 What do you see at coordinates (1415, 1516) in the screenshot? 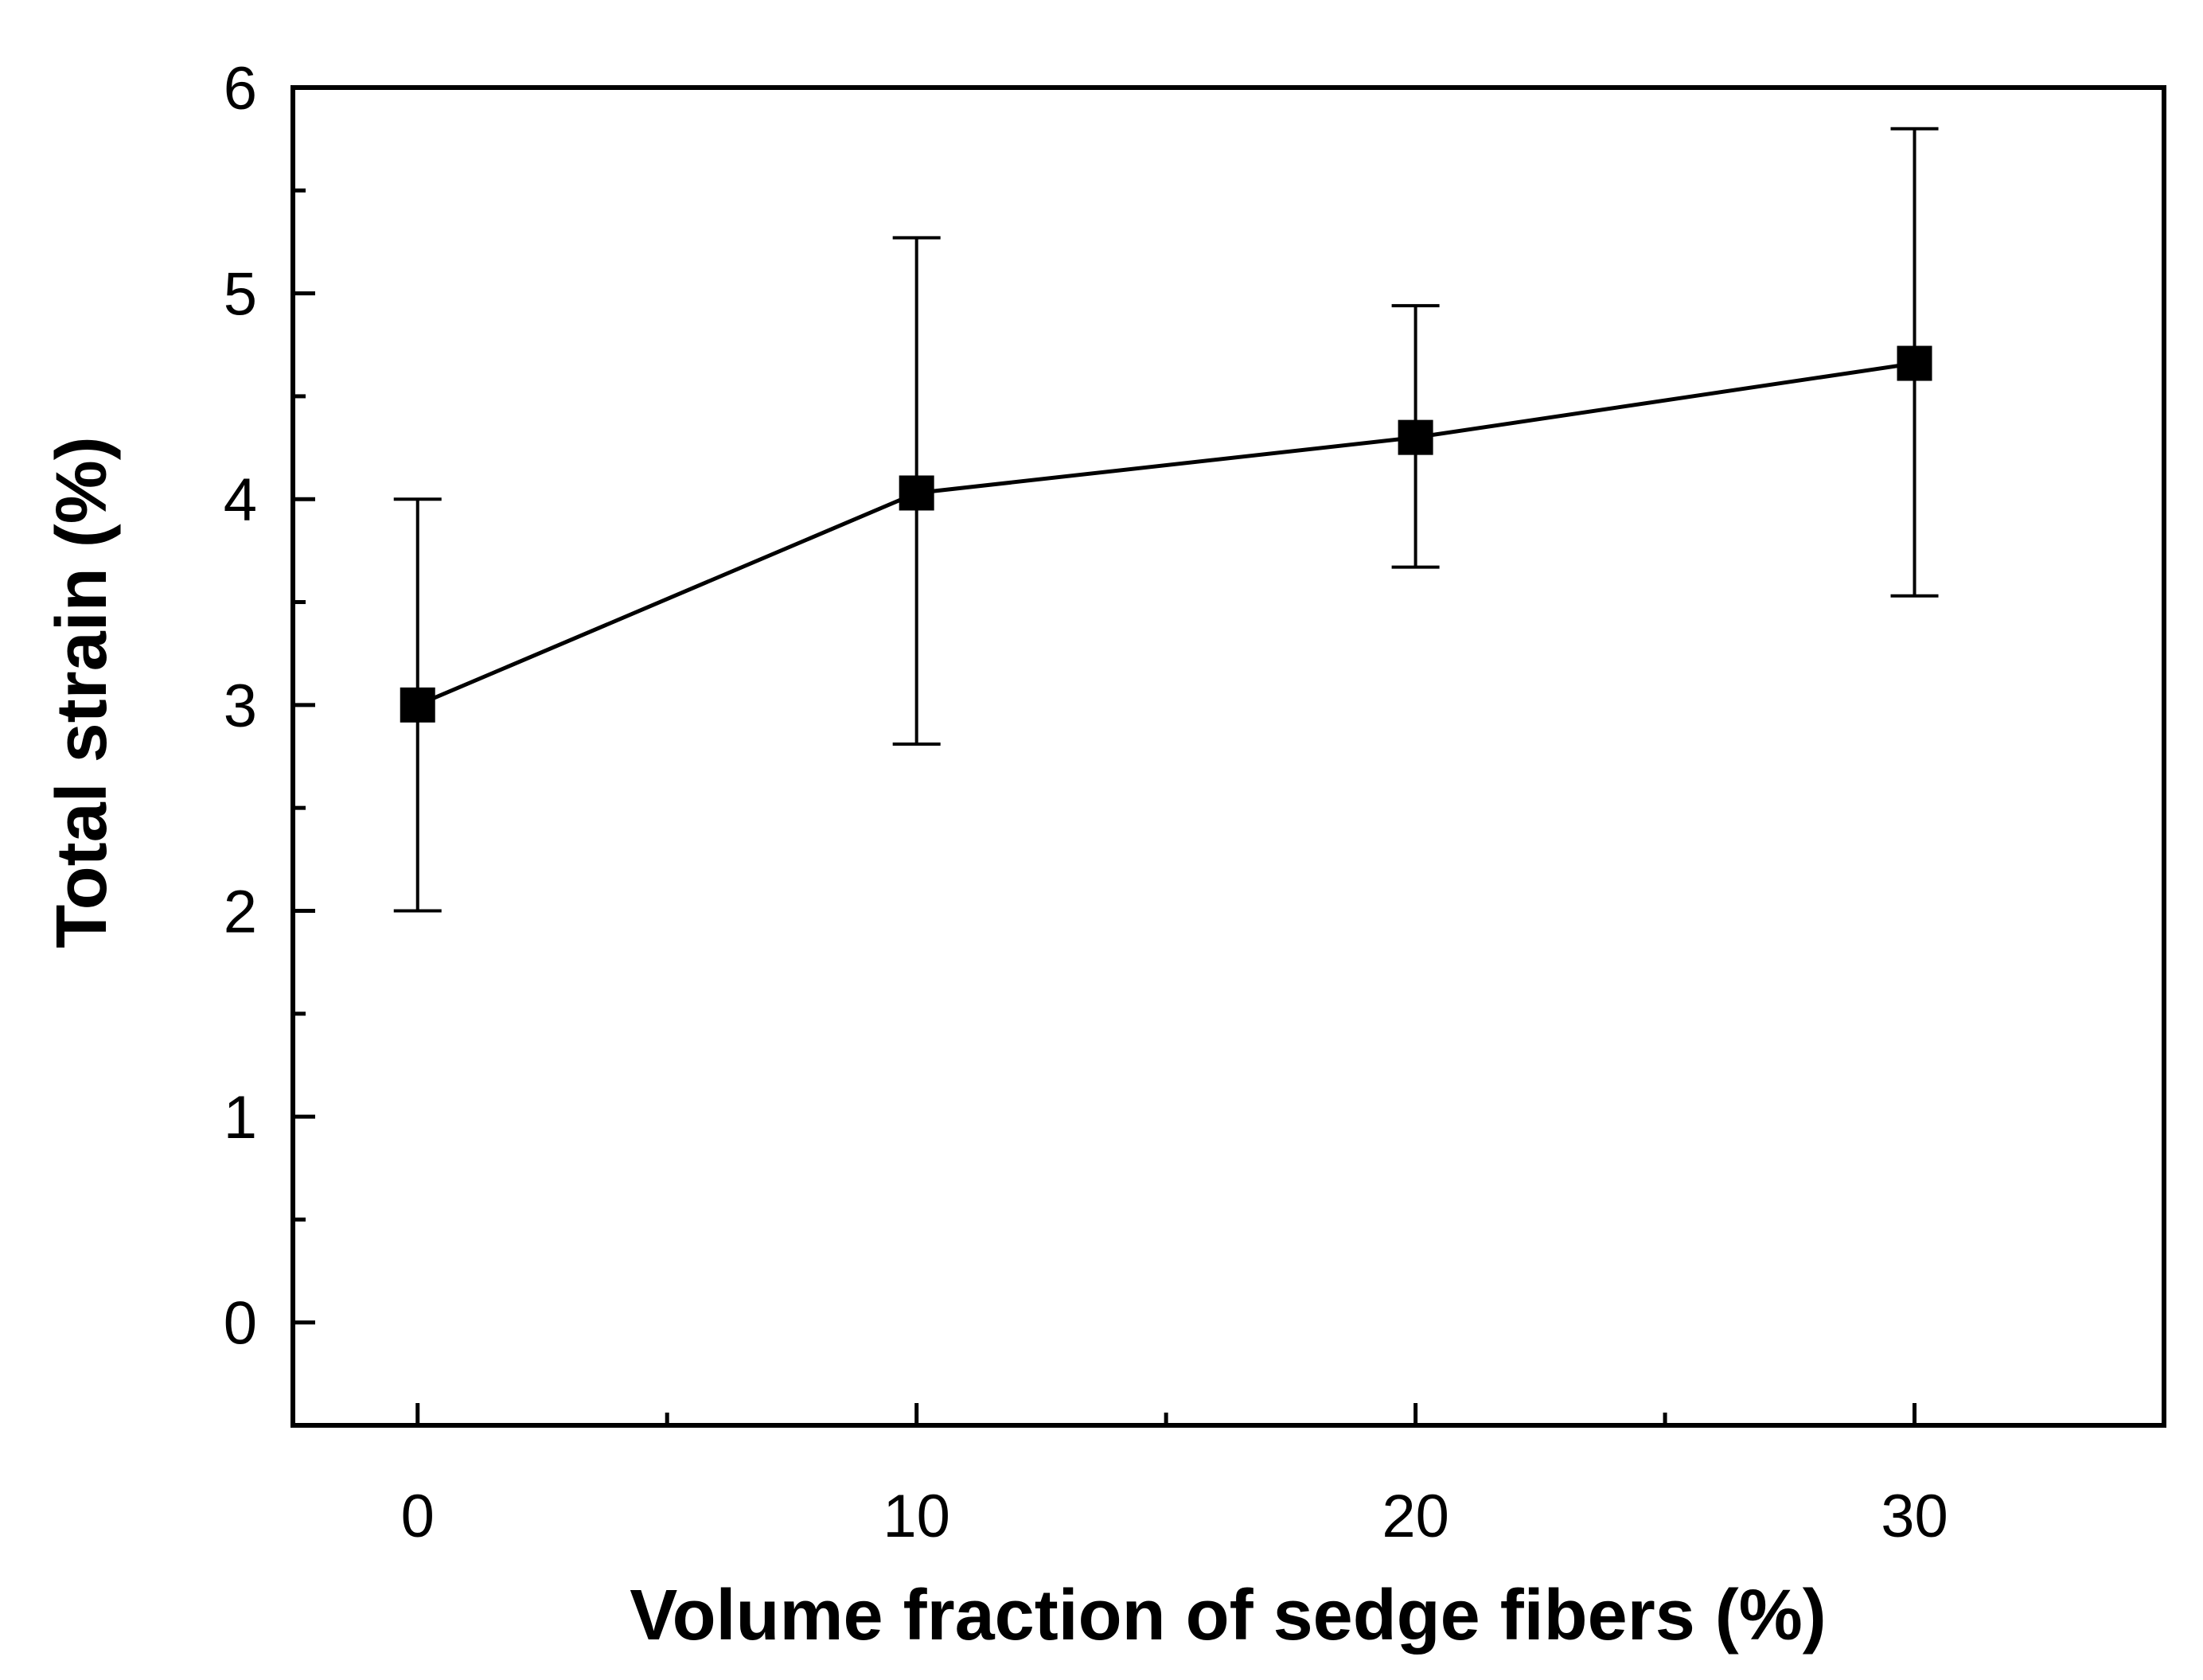
I see `x-tick-label: 20` at bounding box center [1415, 1516].